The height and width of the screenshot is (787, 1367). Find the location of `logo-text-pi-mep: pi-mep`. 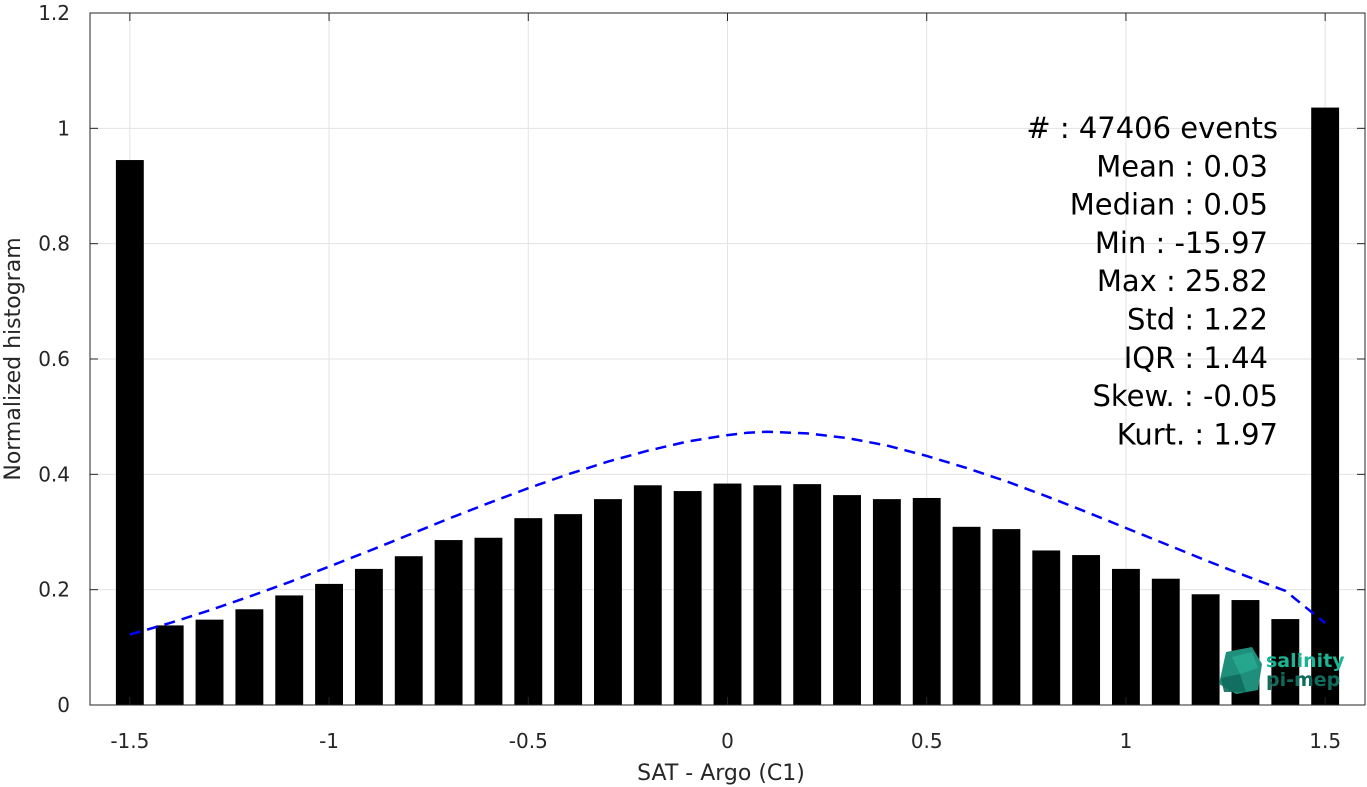

logo-text-pi-mep: pi-mep is located at coordinates (1303, 680).